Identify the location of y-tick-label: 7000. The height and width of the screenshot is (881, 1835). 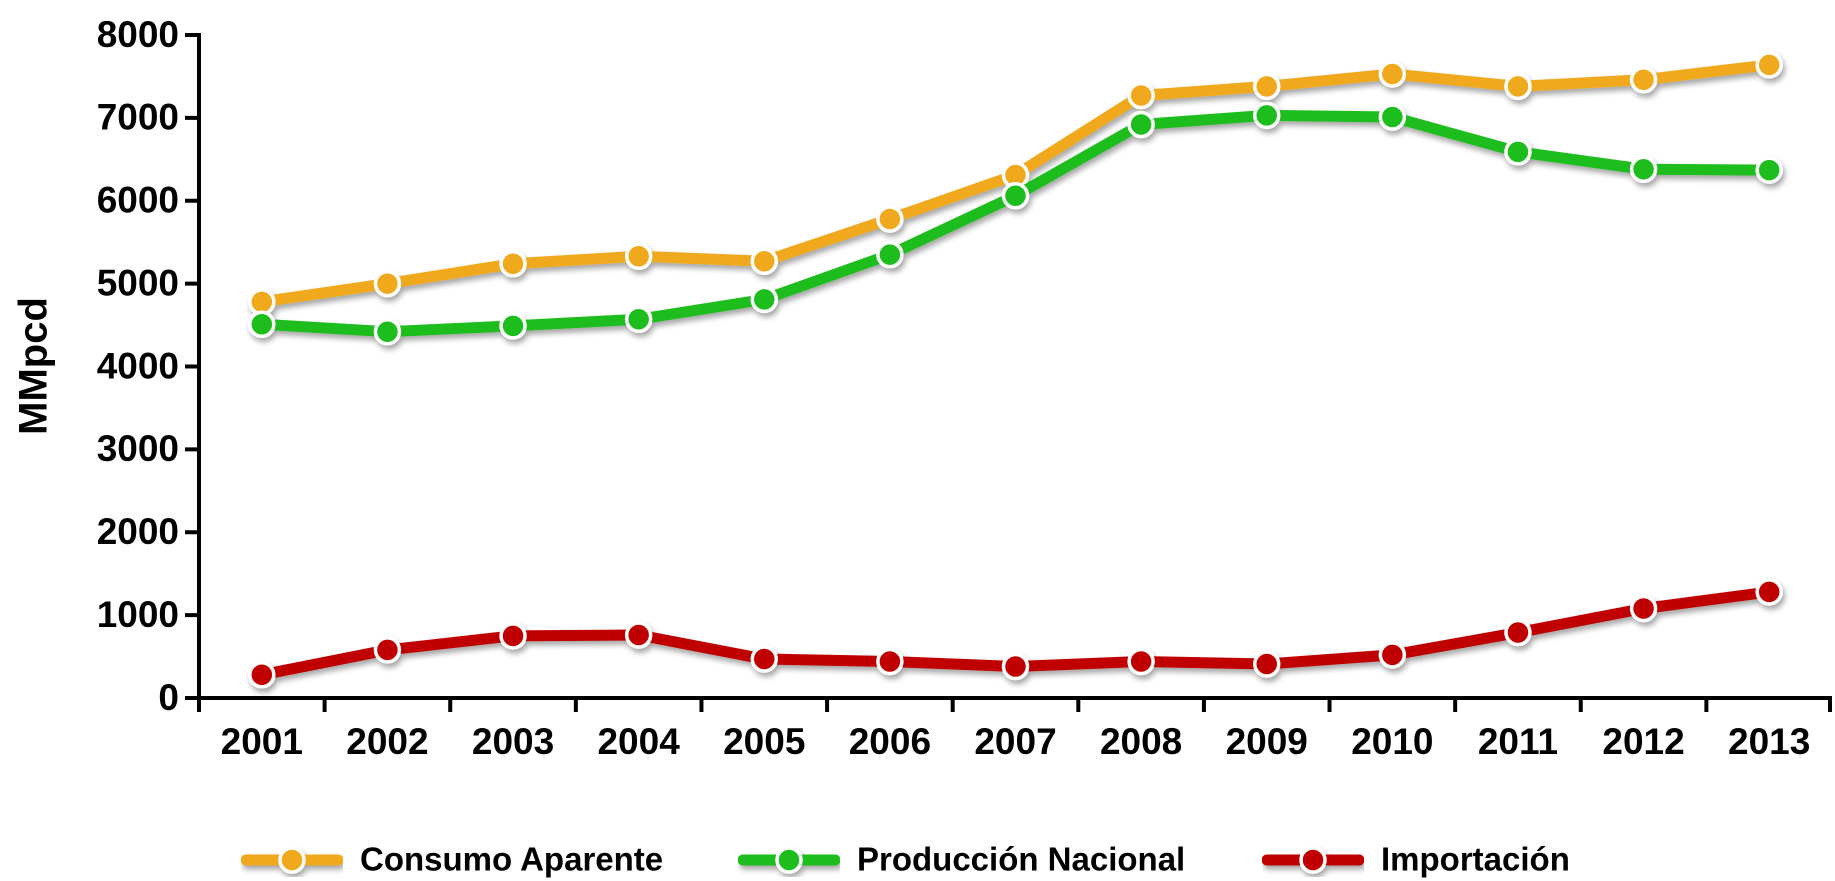
(138, 117).